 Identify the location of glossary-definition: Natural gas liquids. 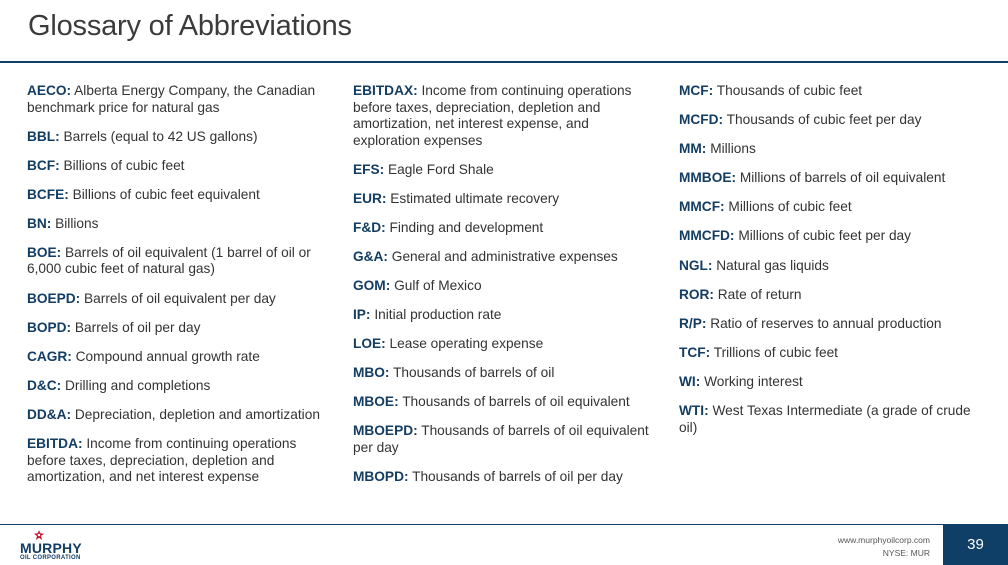
(772, 265).